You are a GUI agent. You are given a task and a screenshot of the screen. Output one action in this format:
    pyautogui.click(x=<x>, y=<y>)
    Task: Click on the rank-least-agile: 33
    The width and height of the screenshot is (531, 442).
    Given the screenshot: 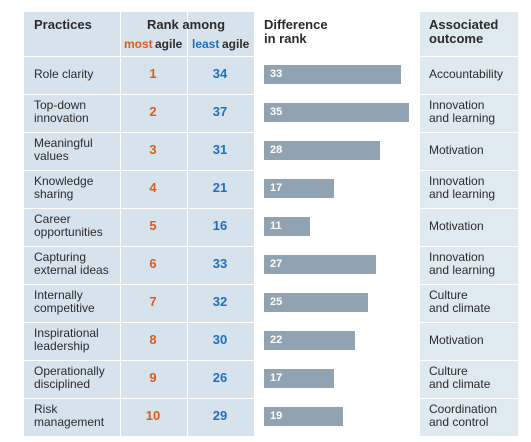 What is the action you would take?
    pyautogui.click(x=220, y=263)
    